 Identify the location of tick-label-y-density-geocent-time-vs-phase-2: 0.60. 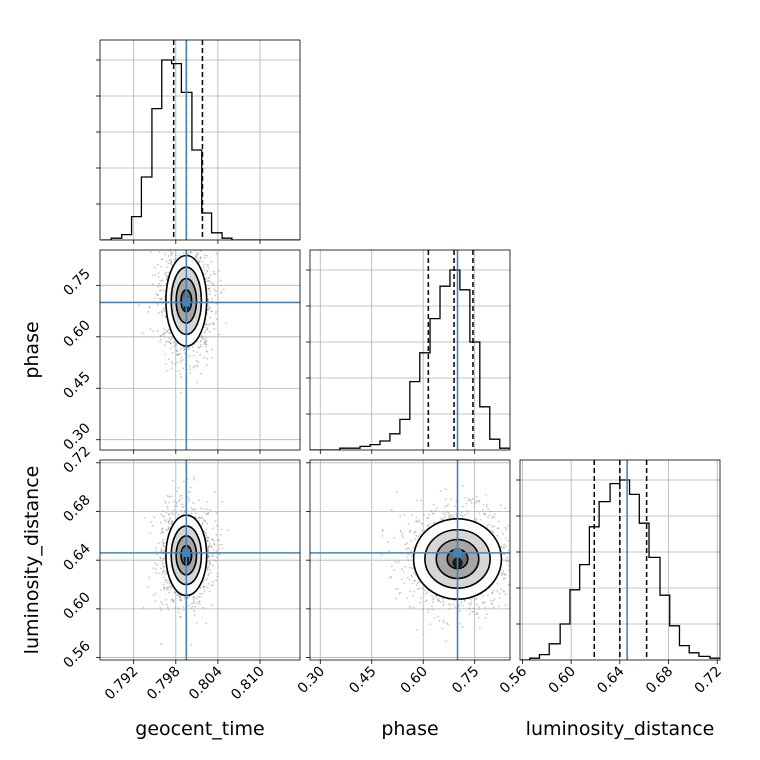
(76, 333).